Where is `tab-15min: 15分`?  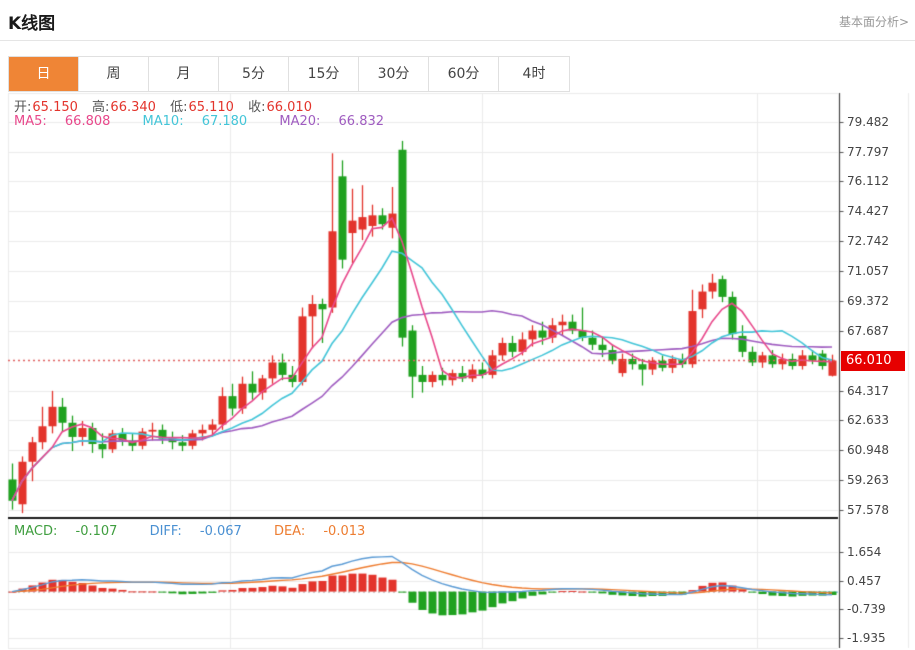
tab-15min: 15分 is located at coordinates (324, 74).